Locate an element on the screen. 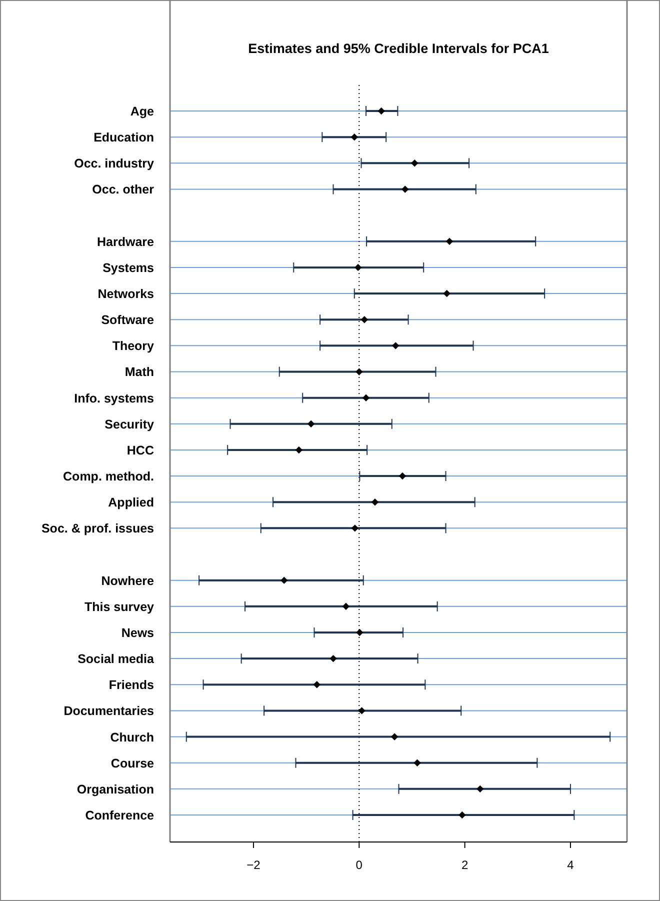 The image size is (660, 901). y-tick-label: Software is located at coordinates (127, 320).